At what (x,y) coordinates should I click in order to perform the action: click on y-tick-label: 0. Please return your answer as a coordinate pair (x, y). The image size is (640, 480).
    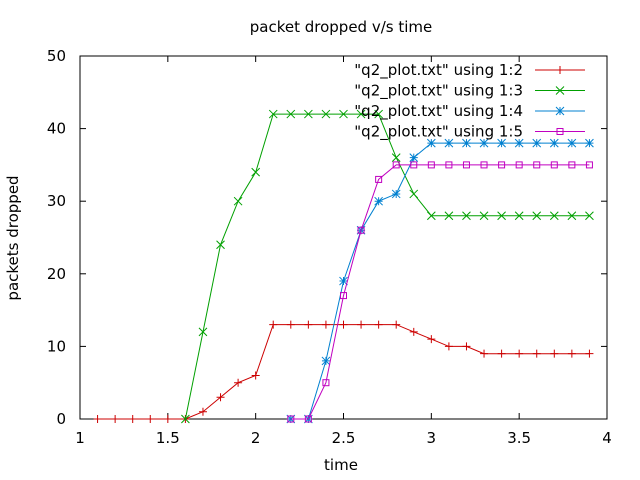
    Looking at the image, I should click on (61, 419).